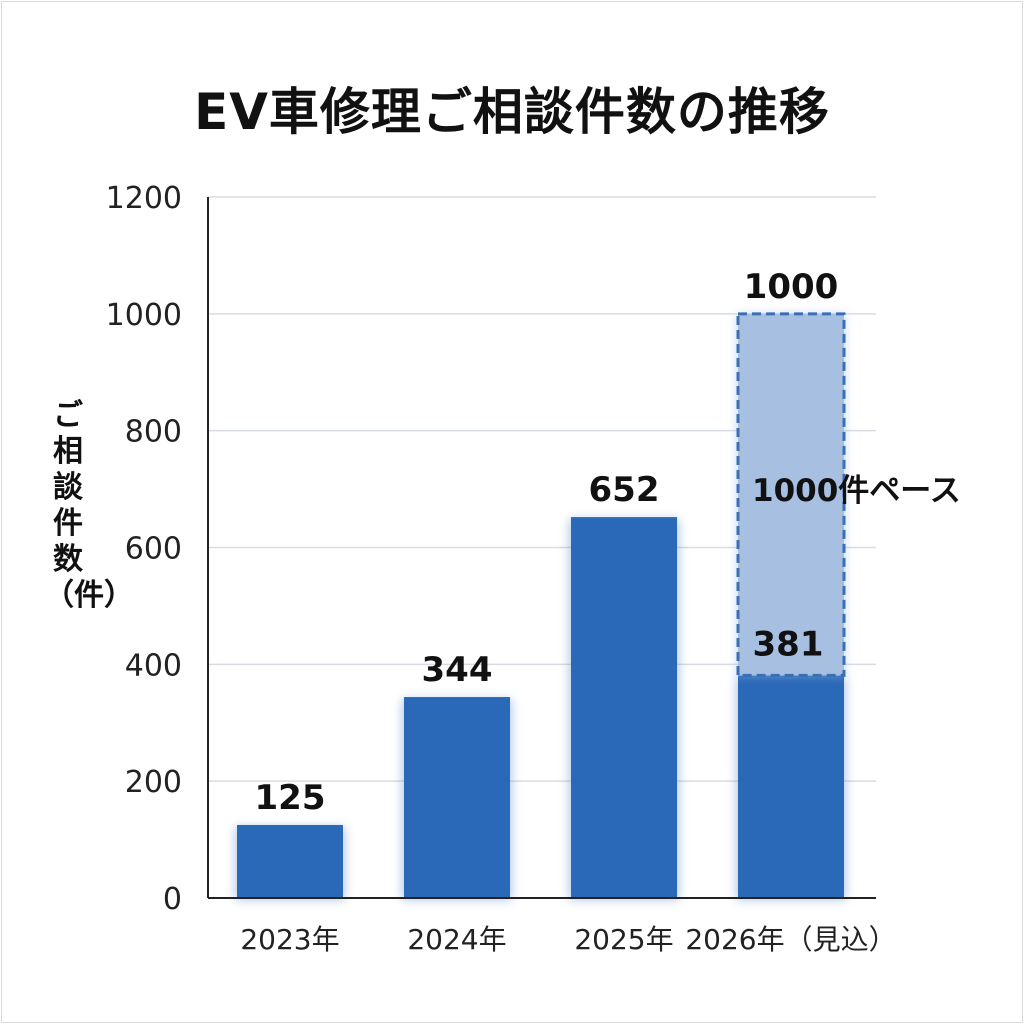  I want to click on chart-title: EV車修理ご相談件数の推移, so click(512, 112).